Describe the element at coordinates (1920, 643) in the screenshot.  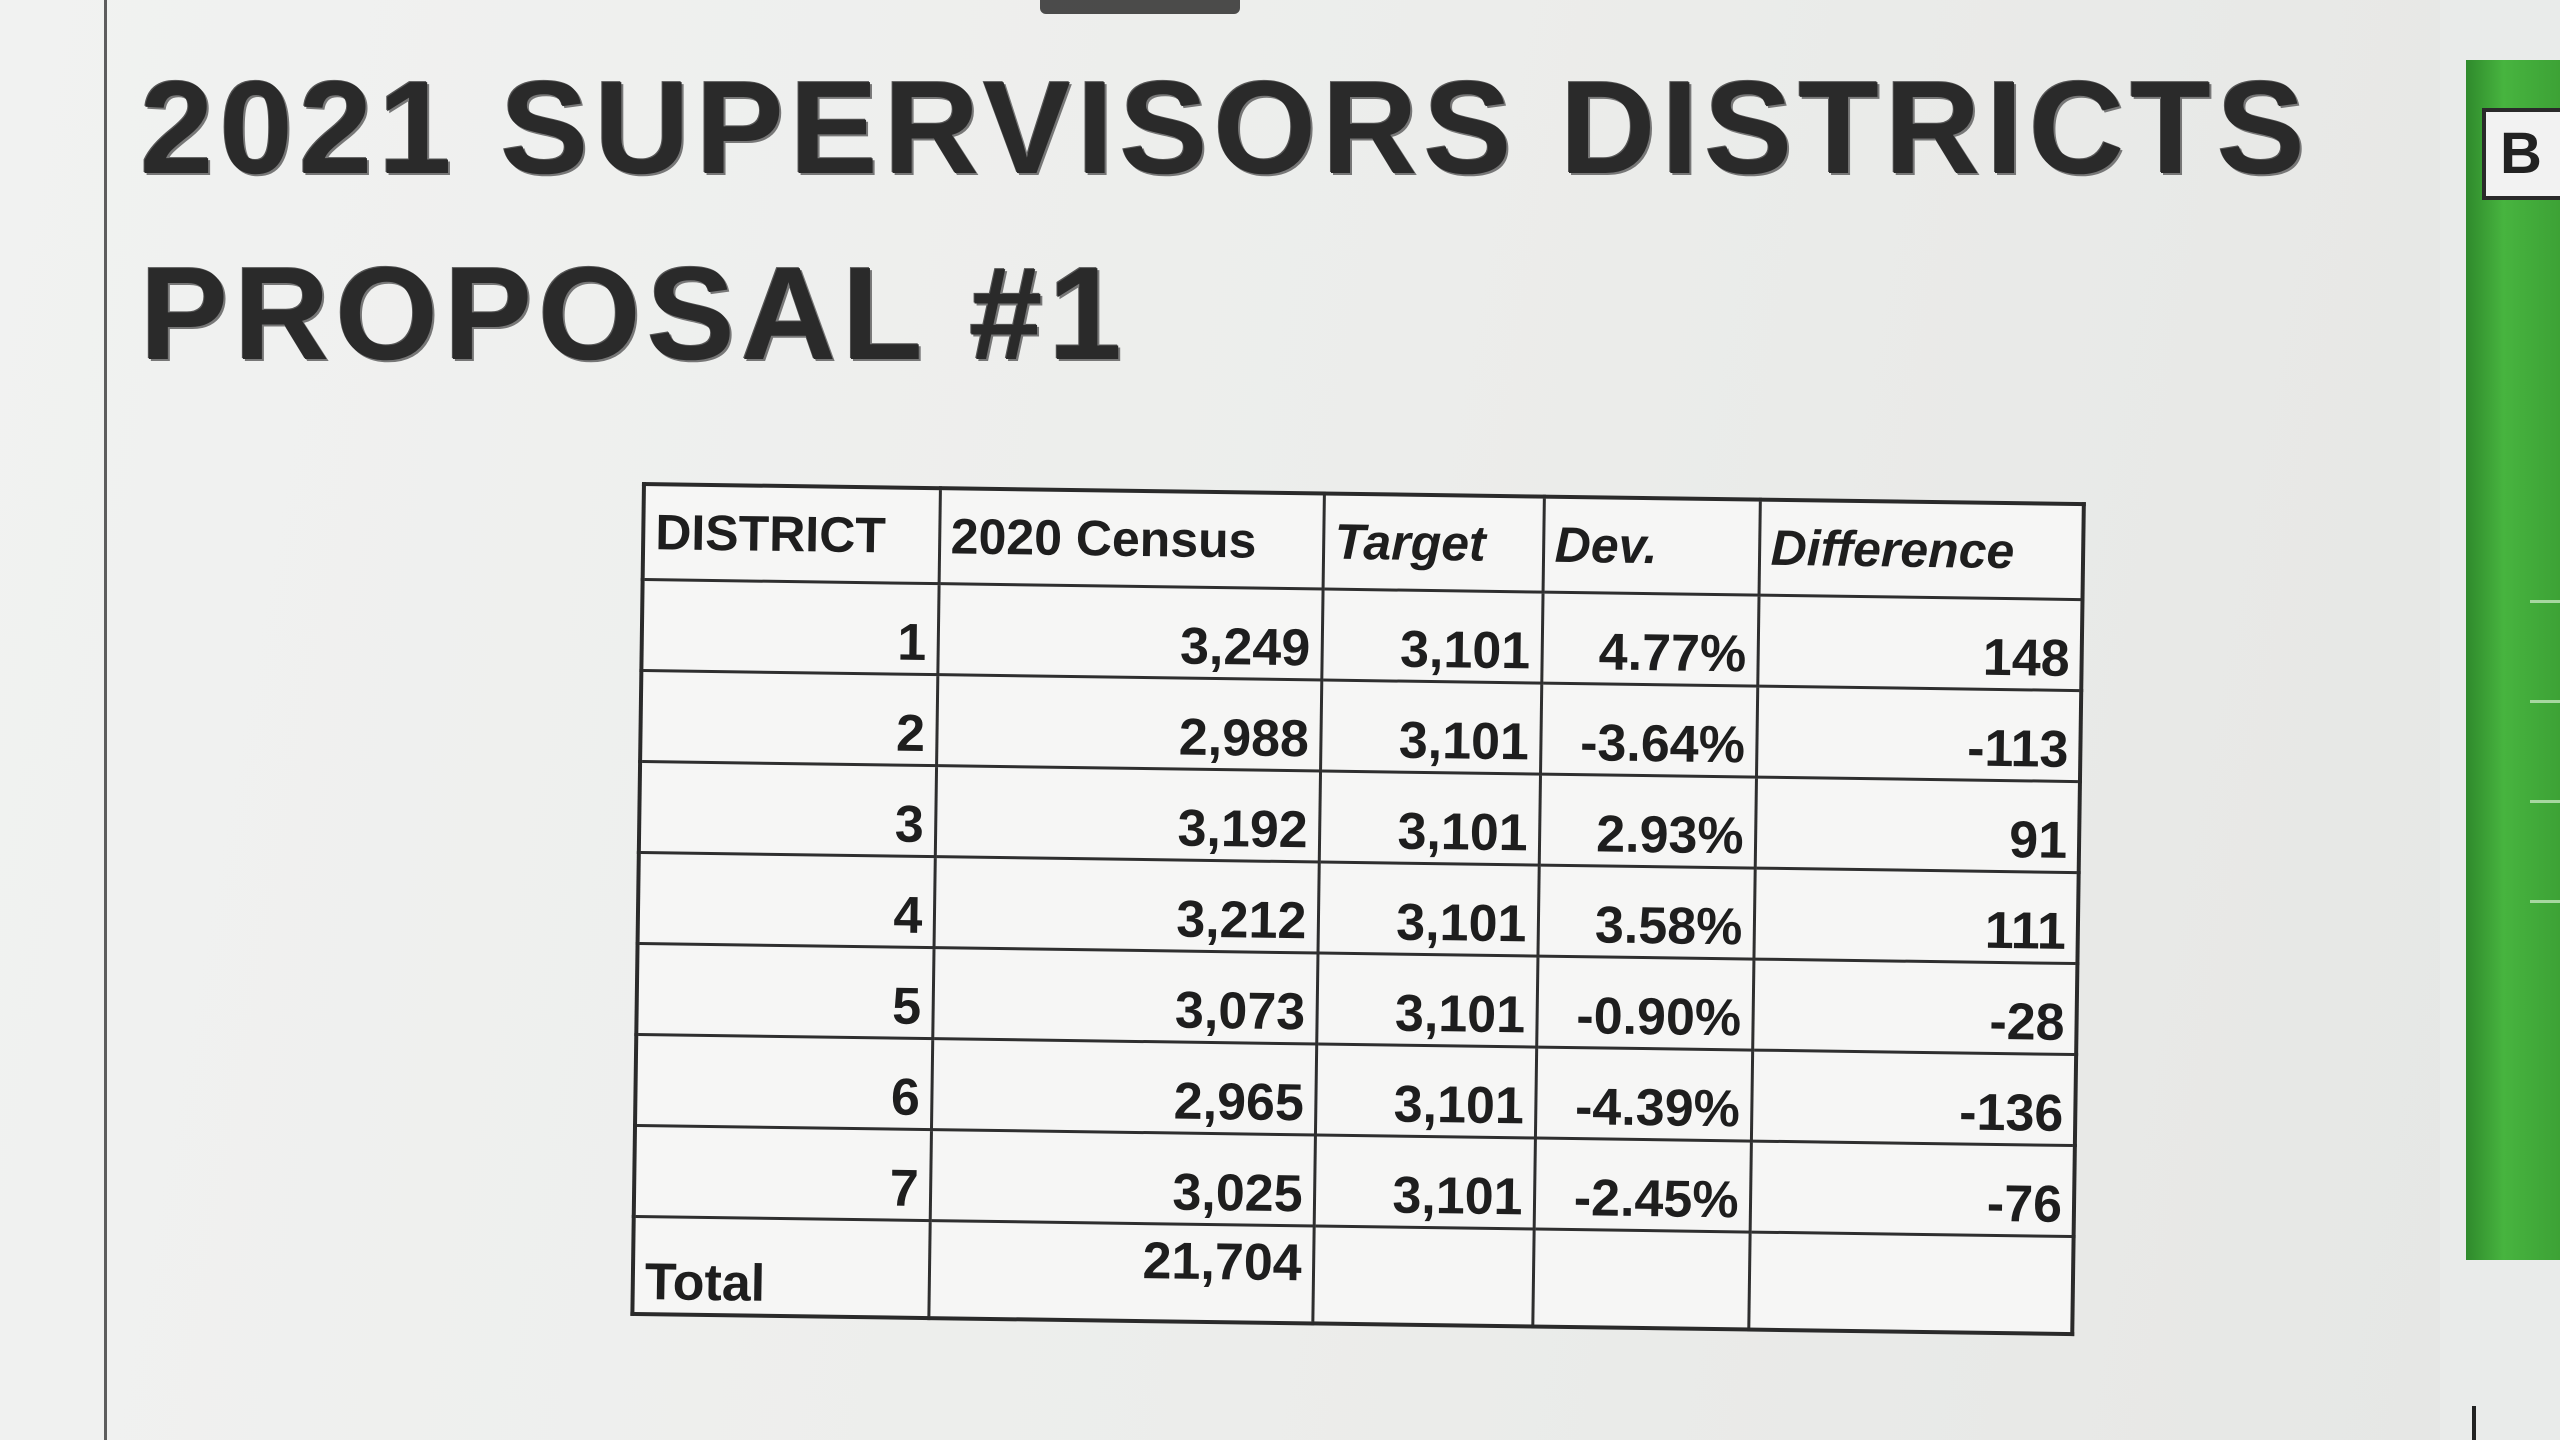
I see `difference-cell: 148` at that location.